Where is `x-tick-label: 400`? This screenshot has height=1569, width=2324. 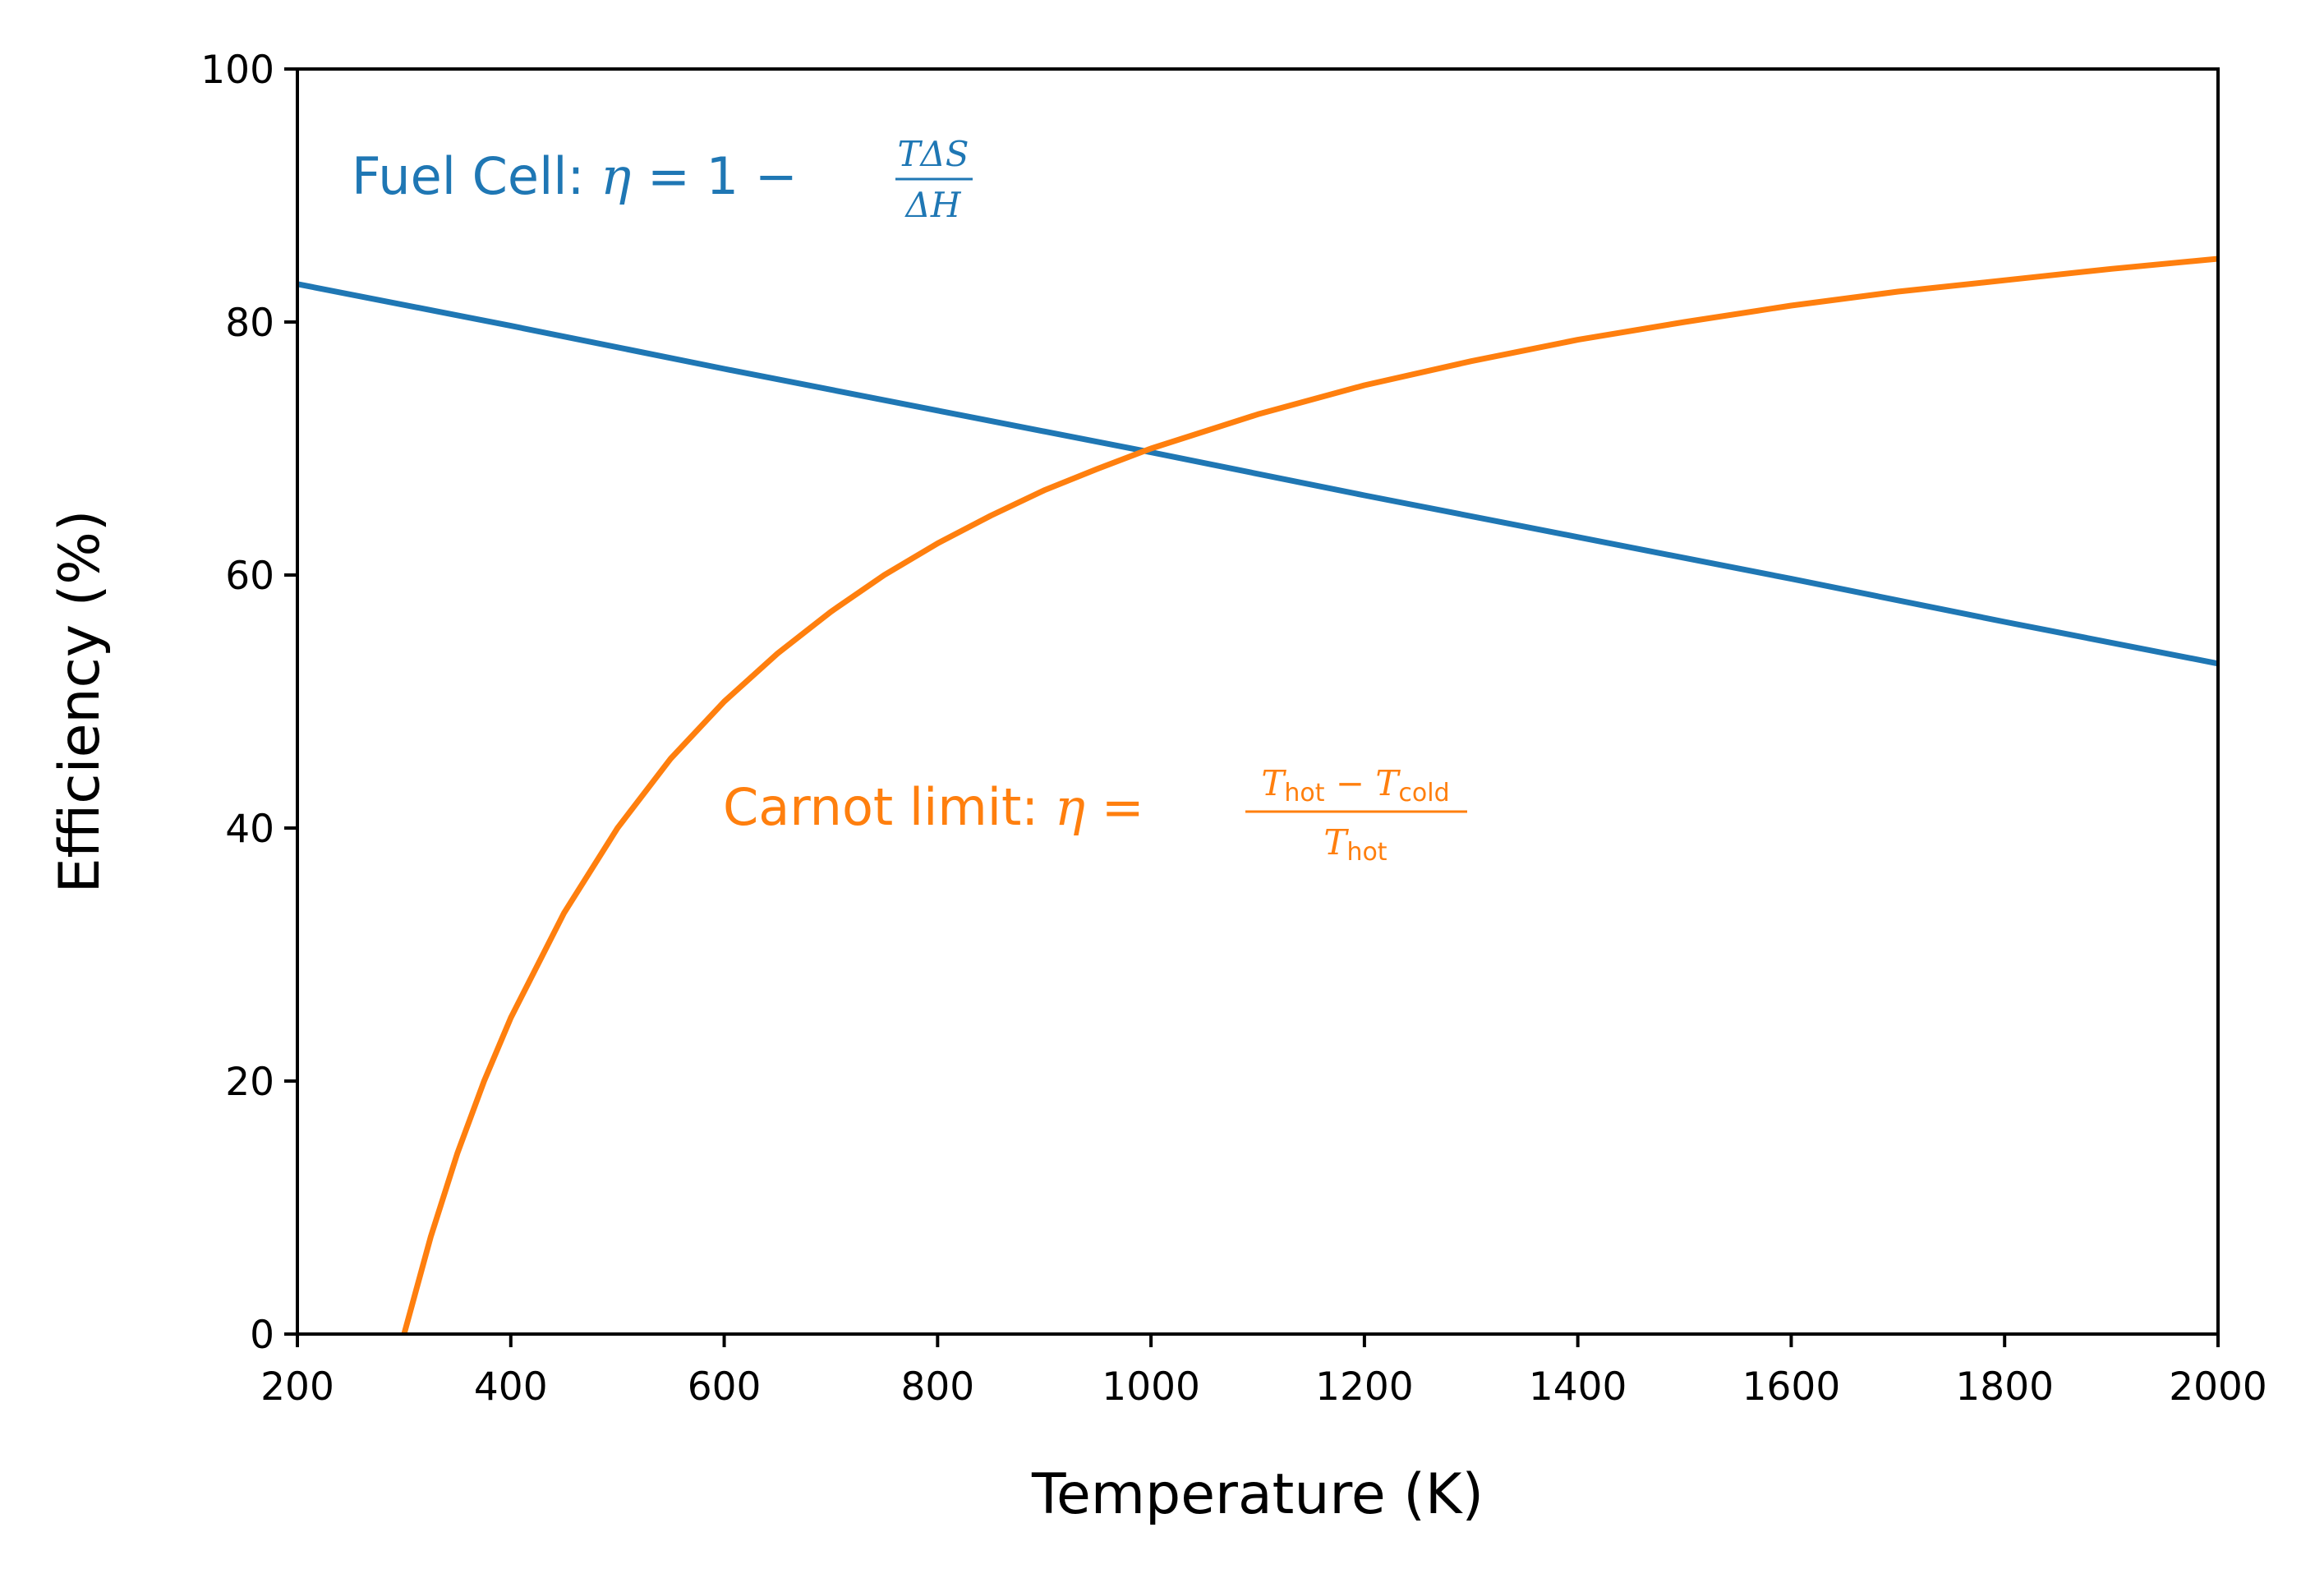 x-tick-label: 400 is located at coordinates (511, 1387).